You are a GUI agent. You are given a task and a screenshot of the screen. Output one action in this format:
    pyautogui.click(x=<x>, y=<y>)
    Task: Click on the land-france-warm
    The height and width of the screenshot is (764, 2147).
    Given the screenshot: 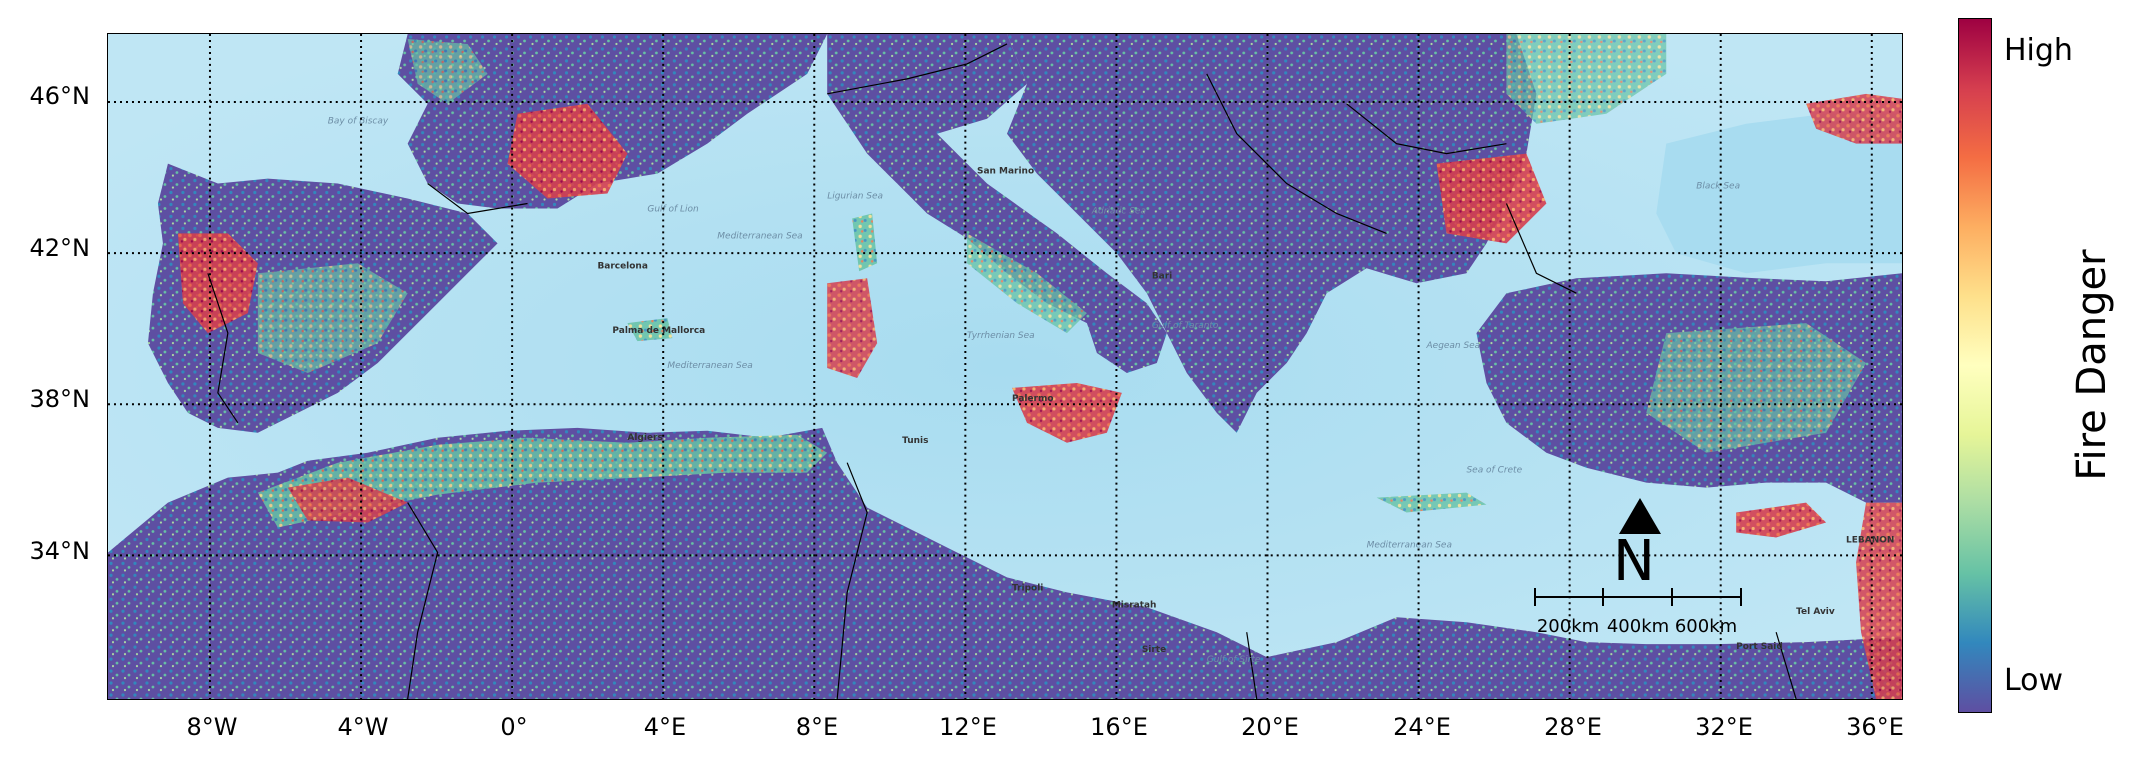 What is the action you would take?
    pyautogui.click(x=447, y=71)
    